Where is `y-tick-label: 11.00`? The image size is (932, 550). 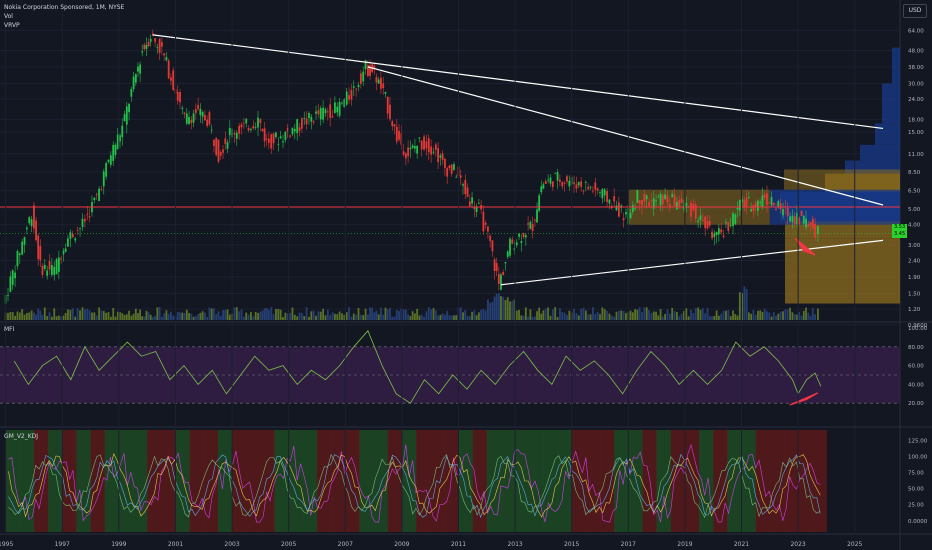
y-tick-label: 11.00 is located at coordinates (916, 155).